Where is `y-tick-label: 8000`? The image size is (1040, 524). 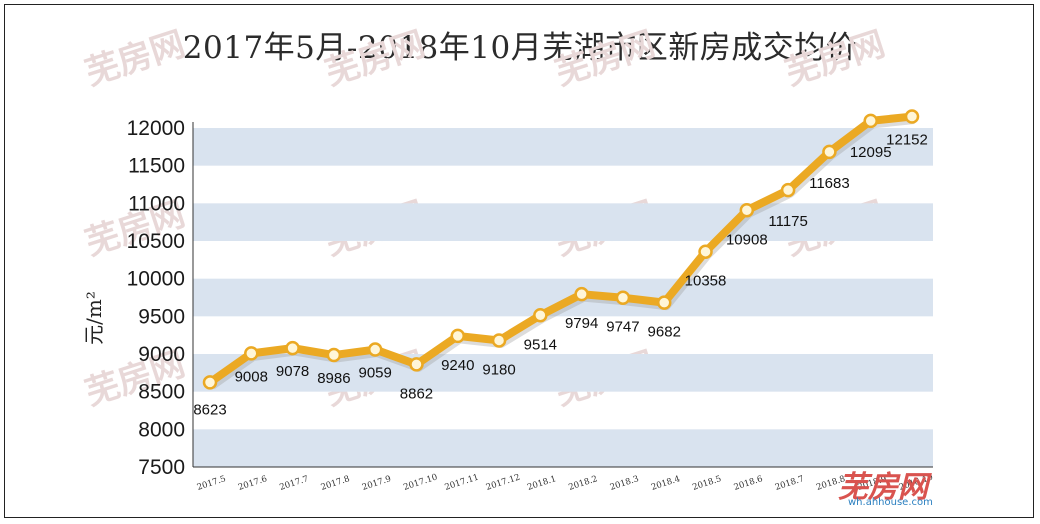 y-tick-label: 8000 is located at coordinates (161, 429).